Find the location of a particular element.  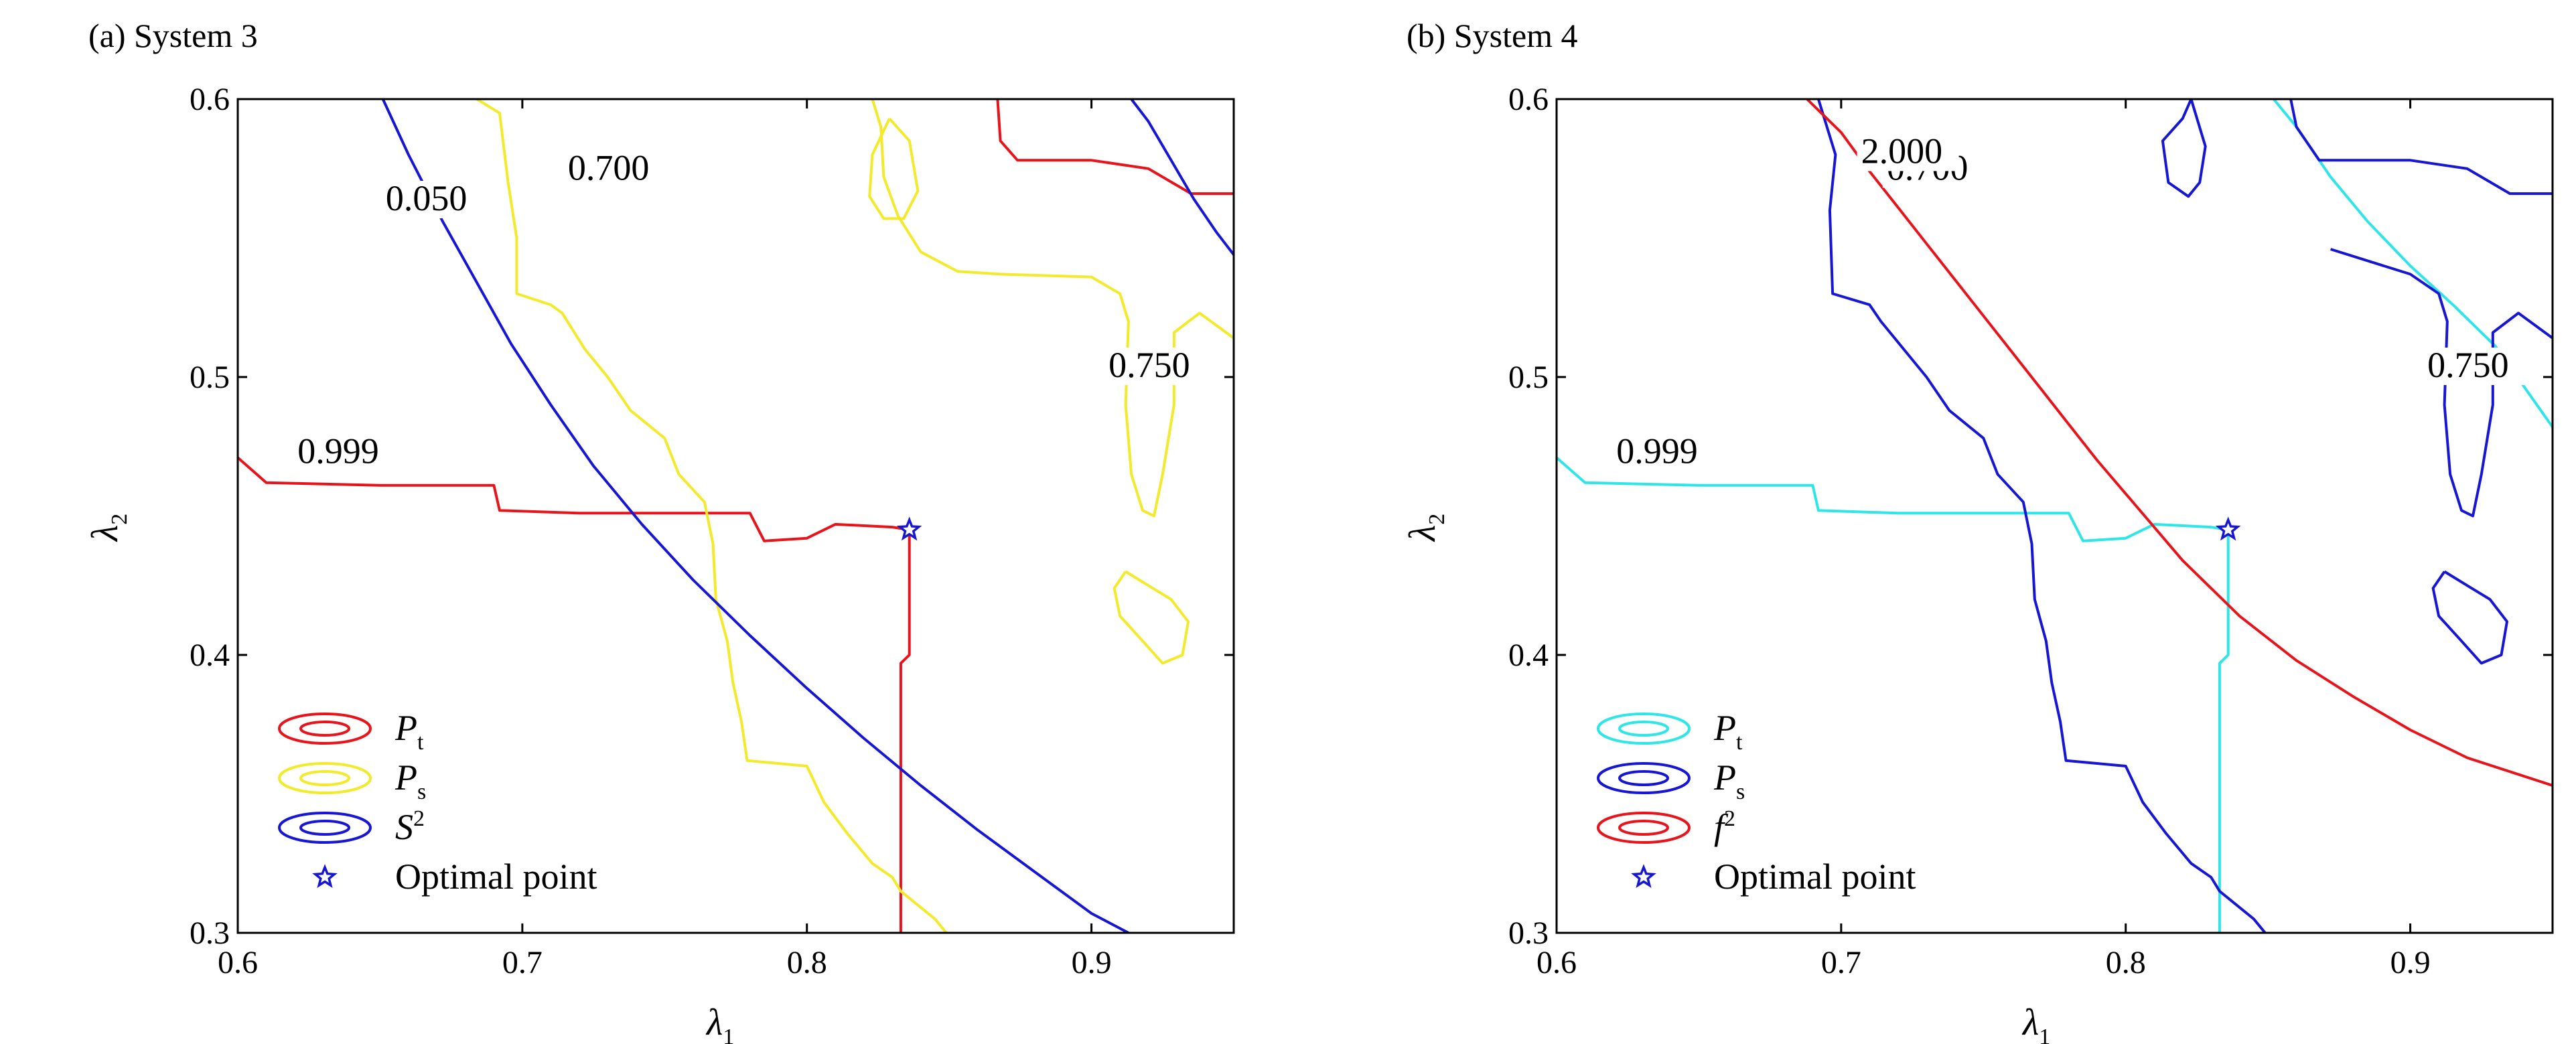

panel-b-legend-star is located at coordinates (1643, 876).